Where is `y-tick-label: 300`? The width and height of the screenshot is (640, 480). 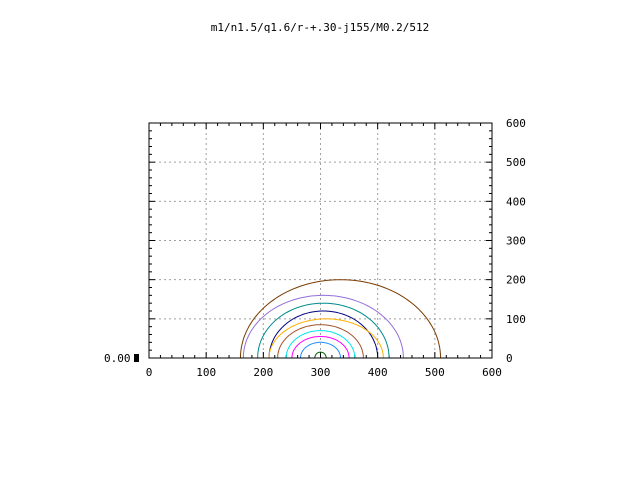
y-tick-label: 300 is located at coordinates (516, 241).